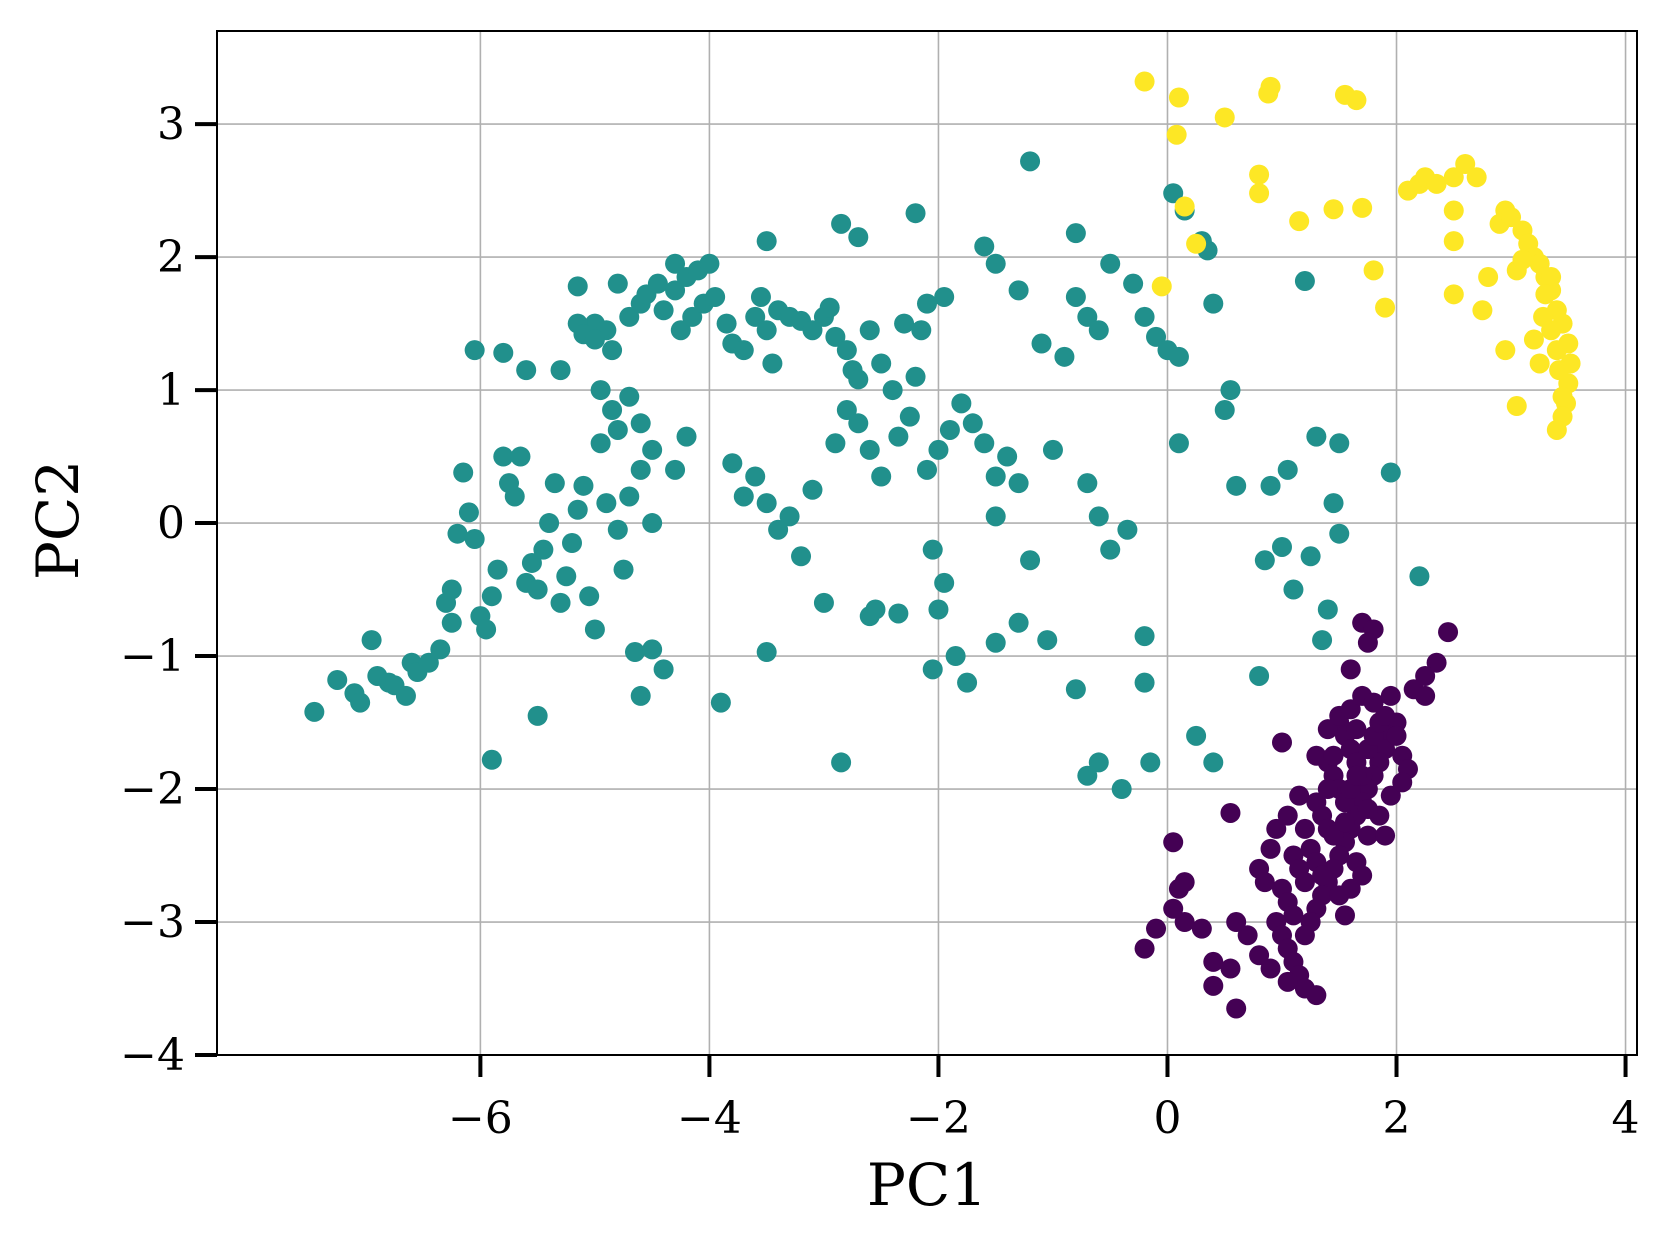 The height and width of the screenshot is (1246, 1661). I want to click on y-tick-label: 1, so click(171, 390).